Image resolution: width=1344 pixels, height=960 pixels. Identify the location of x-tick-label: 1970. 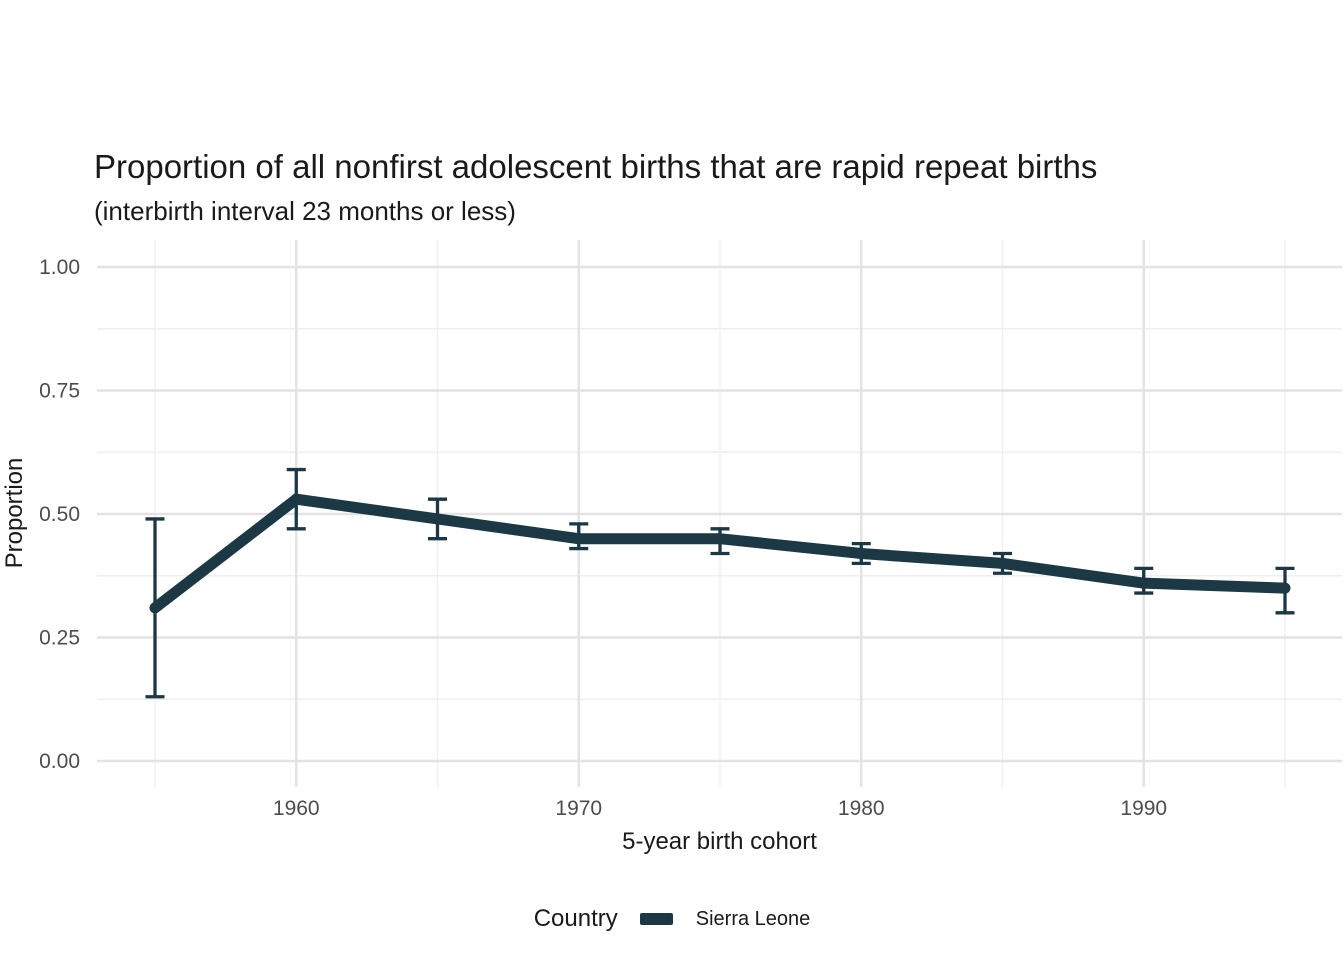
(578, 808).